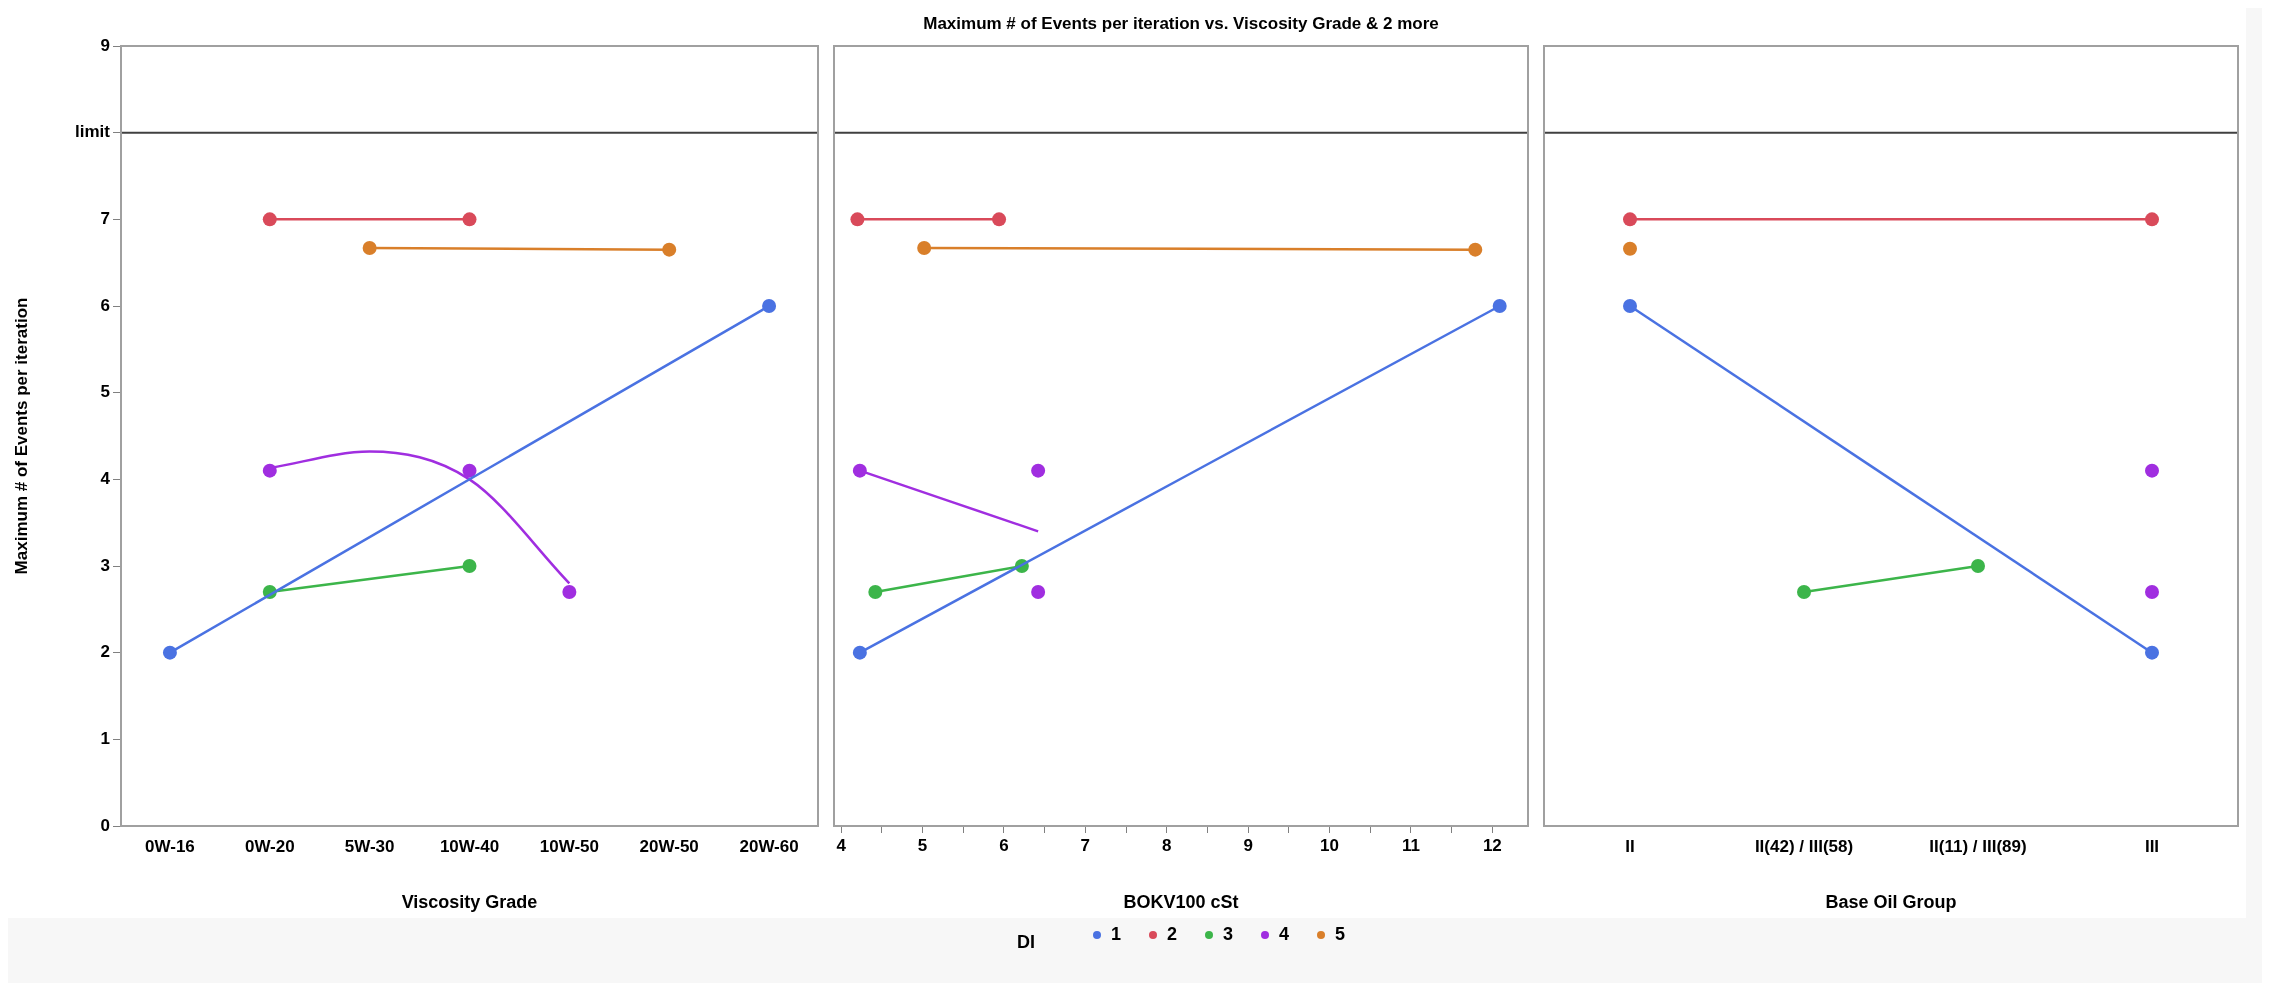 The height and width of the screenshot is (990, 2270). What do you see at coordinates (922, 845) in the screenshot?
I see `x-tick-label: 5` at bounding box center [922, 845].